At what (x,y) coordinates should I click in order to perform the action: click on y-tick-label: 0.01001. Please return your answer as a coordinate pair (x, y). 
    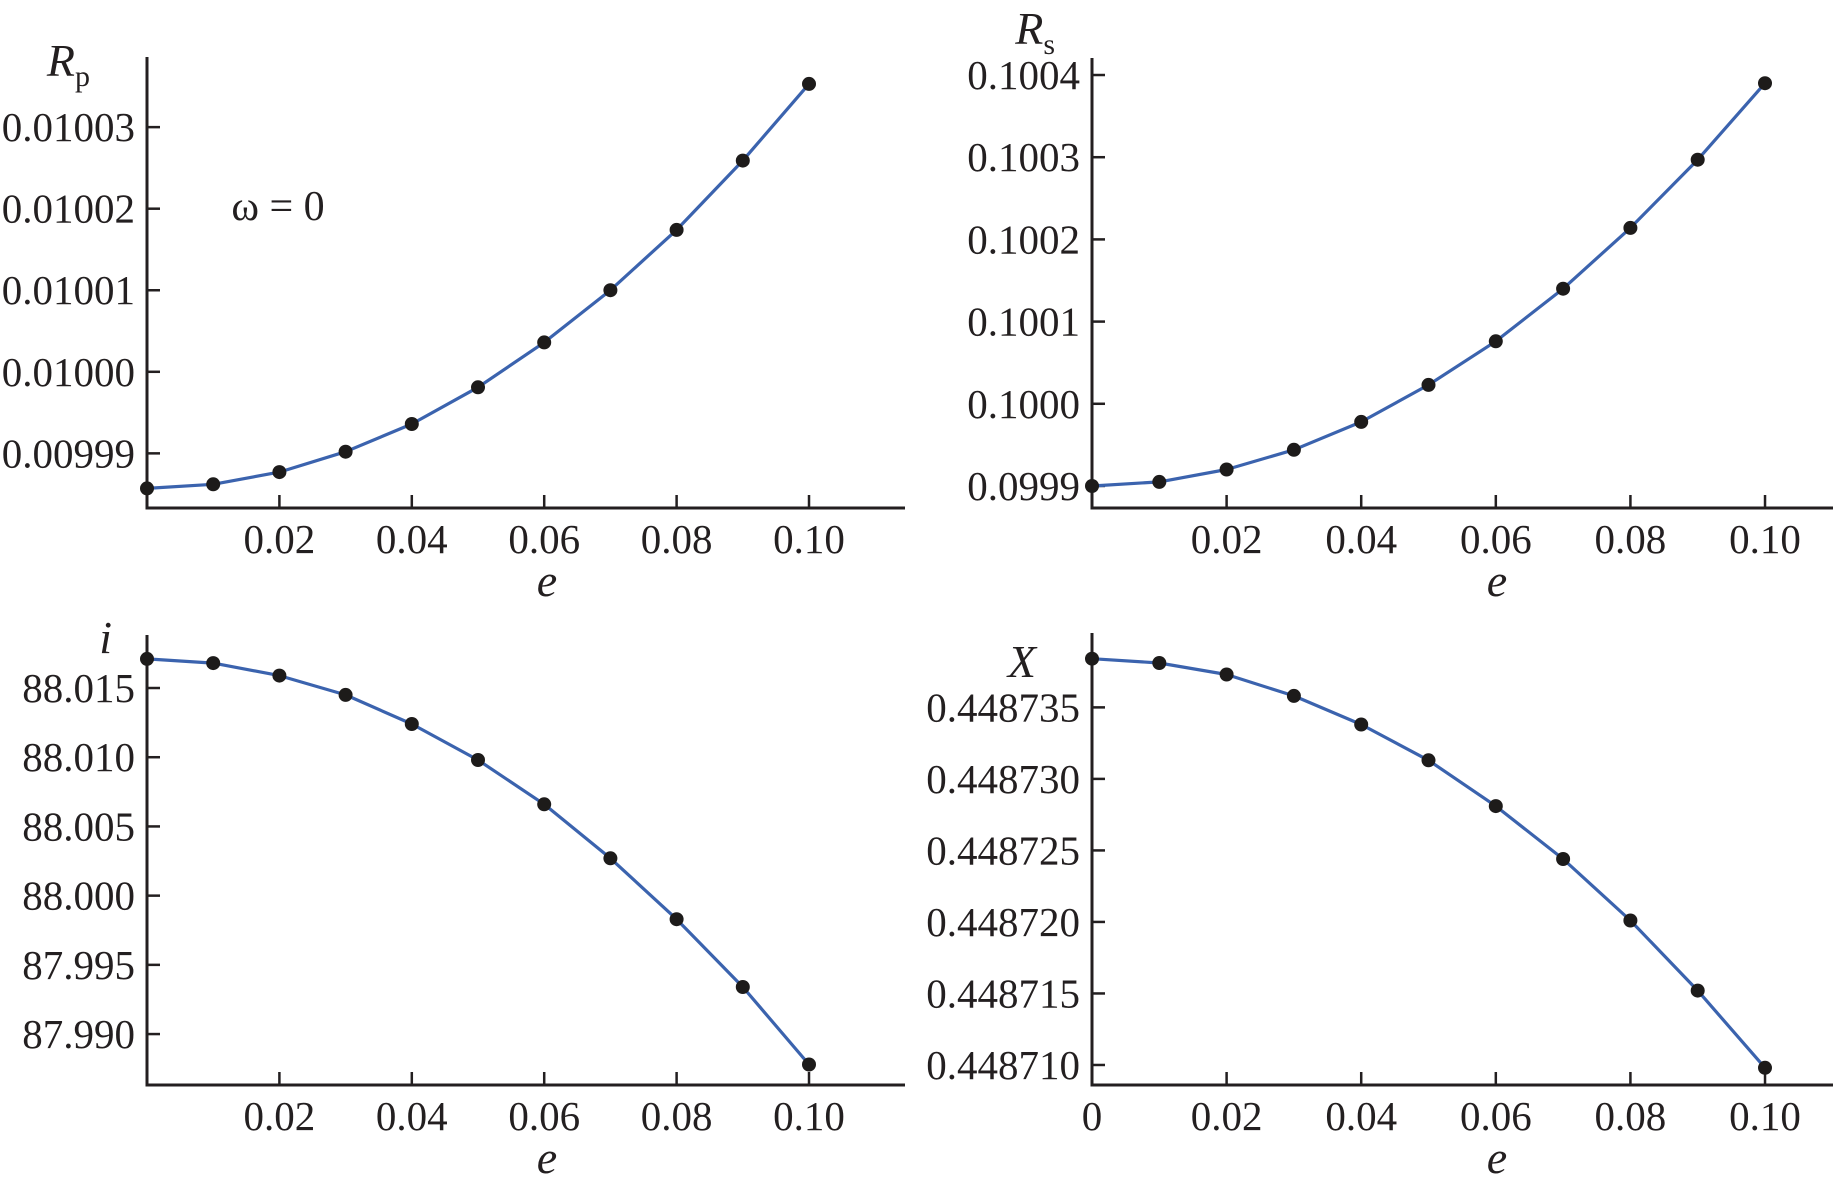
    Looking at the image, I should click on (68, 290).